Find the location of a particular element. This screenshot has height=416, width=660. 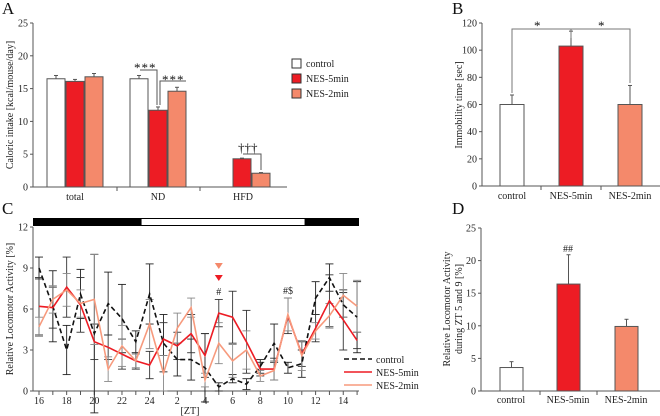

x-category-label: ND is located at coordinates (158, 197).